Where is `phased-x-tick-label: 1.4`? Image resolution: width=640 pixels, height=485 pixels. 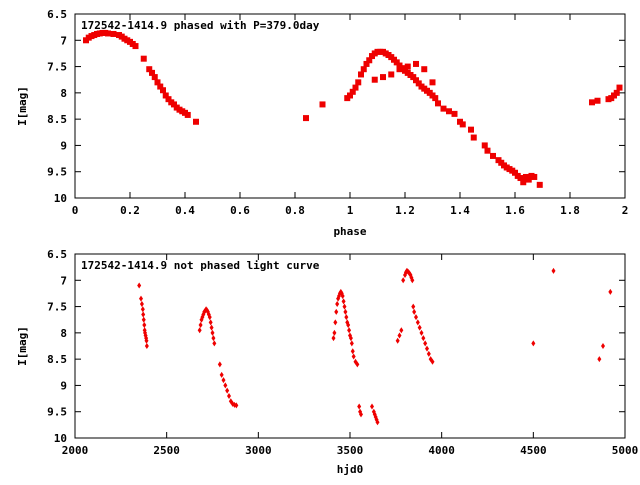
phased-x-tick-label: 1.4 is located at coordinates (460, 210).